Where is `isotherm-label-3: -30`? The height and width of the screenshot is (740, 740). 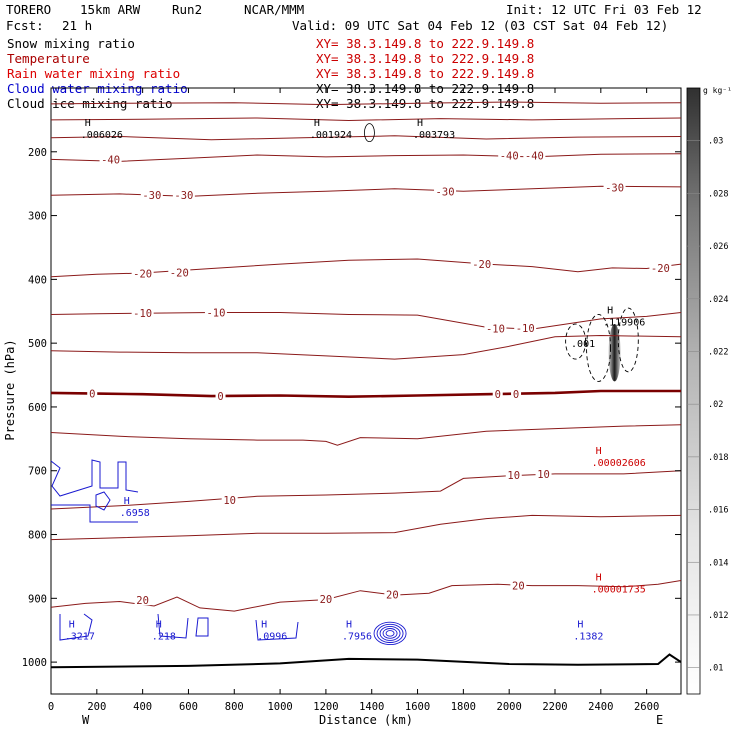
isotherm-label-3: -30 is located at coordinates (151, 196).